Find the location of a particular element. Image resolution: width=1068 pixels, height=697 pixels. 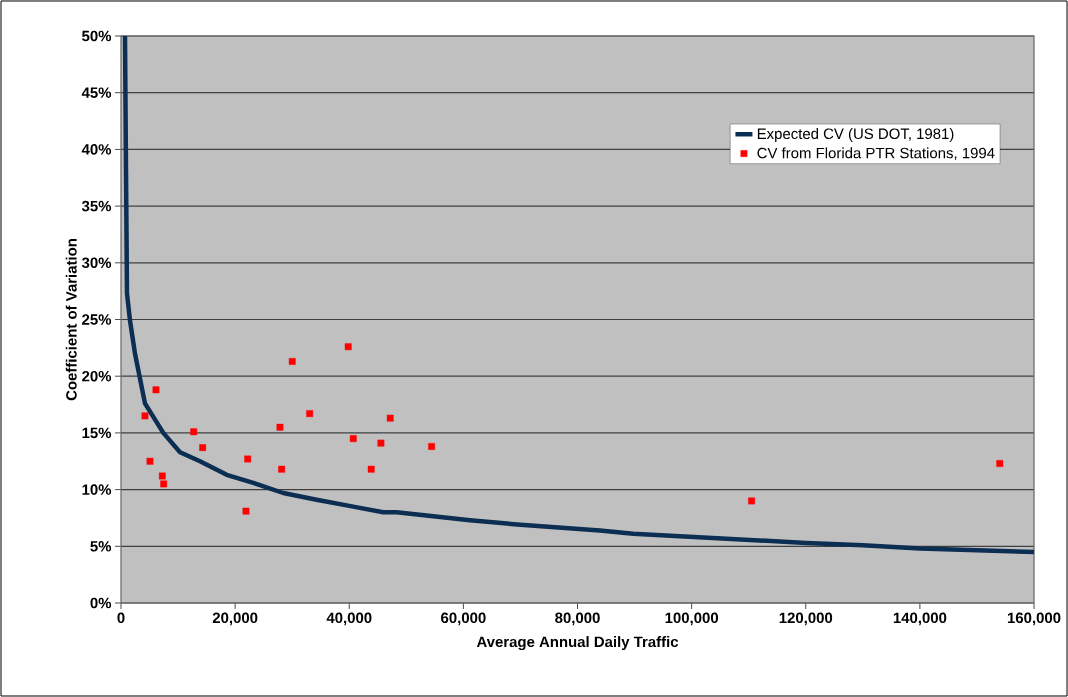

y-tick-label: 5% is located at coordinates (101, 546).